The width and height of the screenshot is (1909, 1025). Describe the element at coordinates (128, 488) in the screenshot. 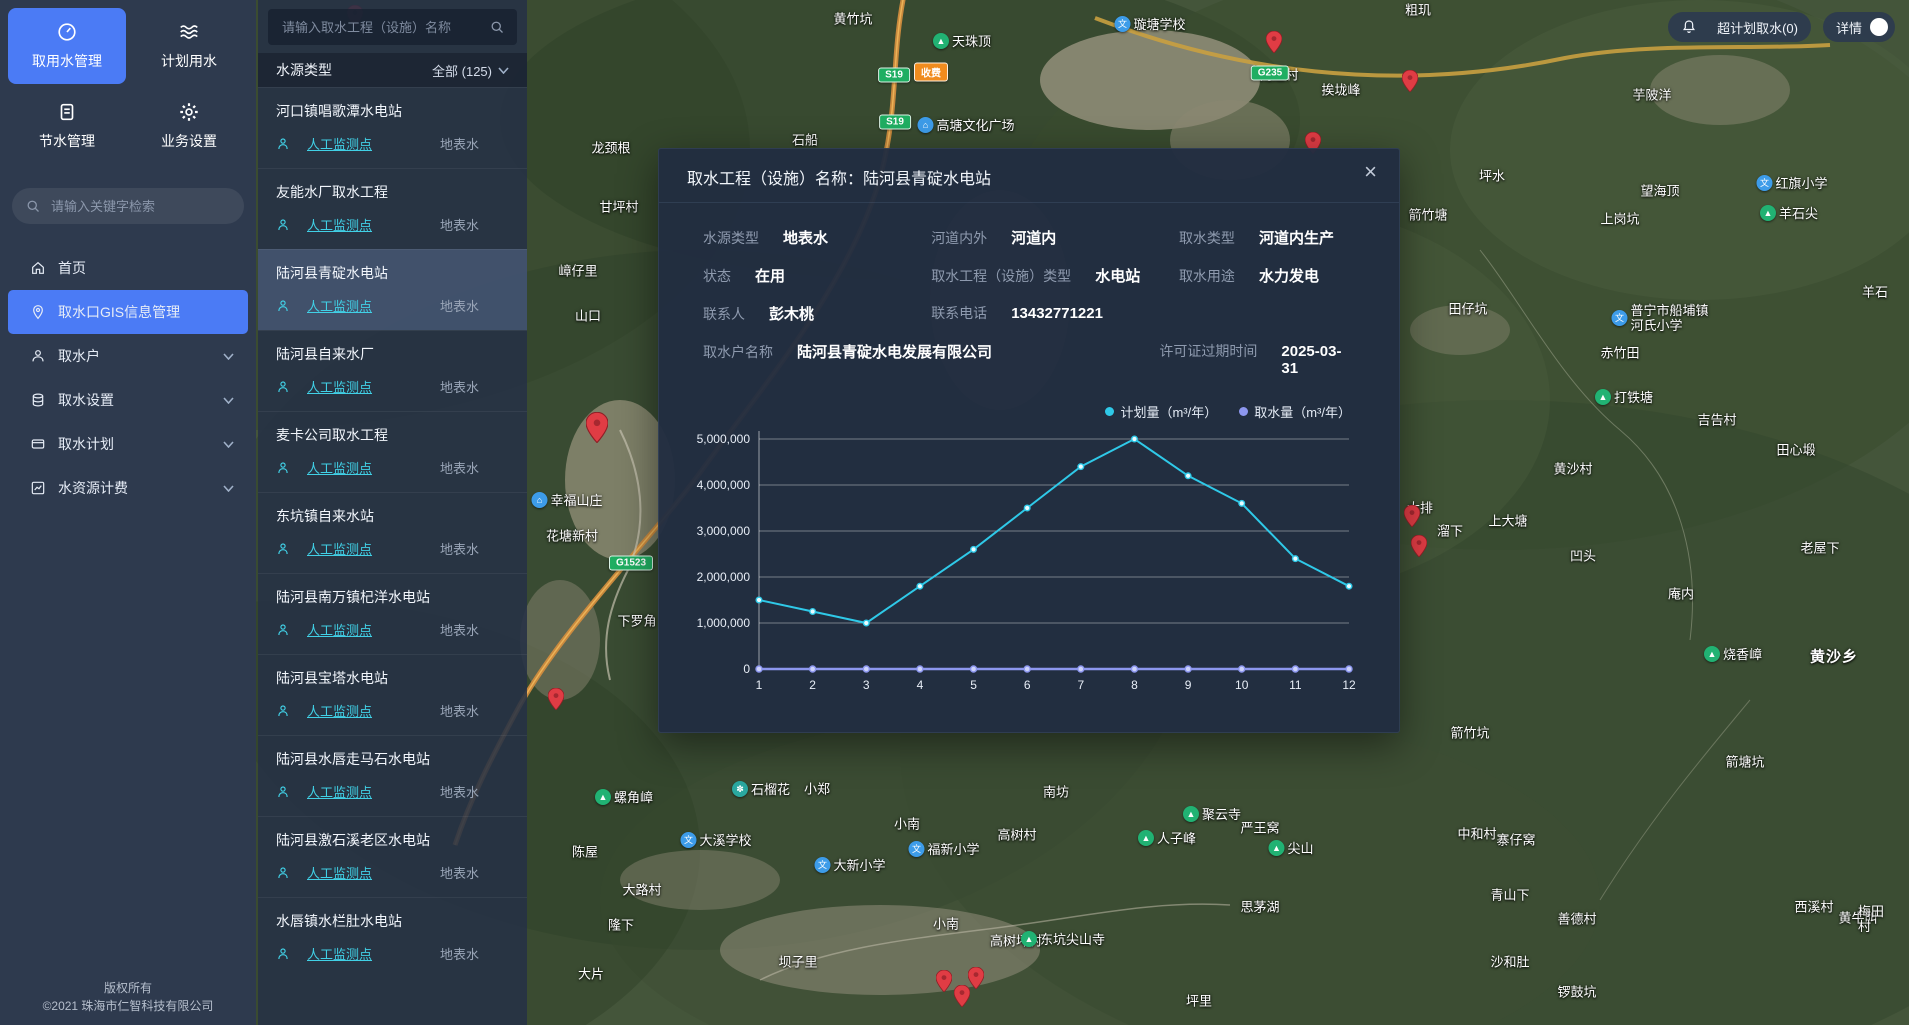

I see `sidebar-item-chart: 水资源计费` at that location.